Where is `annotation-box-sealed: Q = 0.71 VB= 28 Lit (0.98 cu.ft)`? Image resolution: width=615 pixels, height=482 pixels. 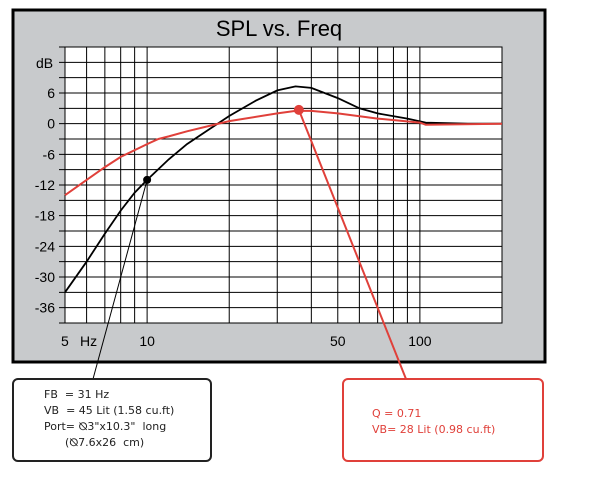
annotation-box-sealed: Q = 0.71 VB= 28 Lit (0.98 cu.ft) is located at coordinates (443, 420).